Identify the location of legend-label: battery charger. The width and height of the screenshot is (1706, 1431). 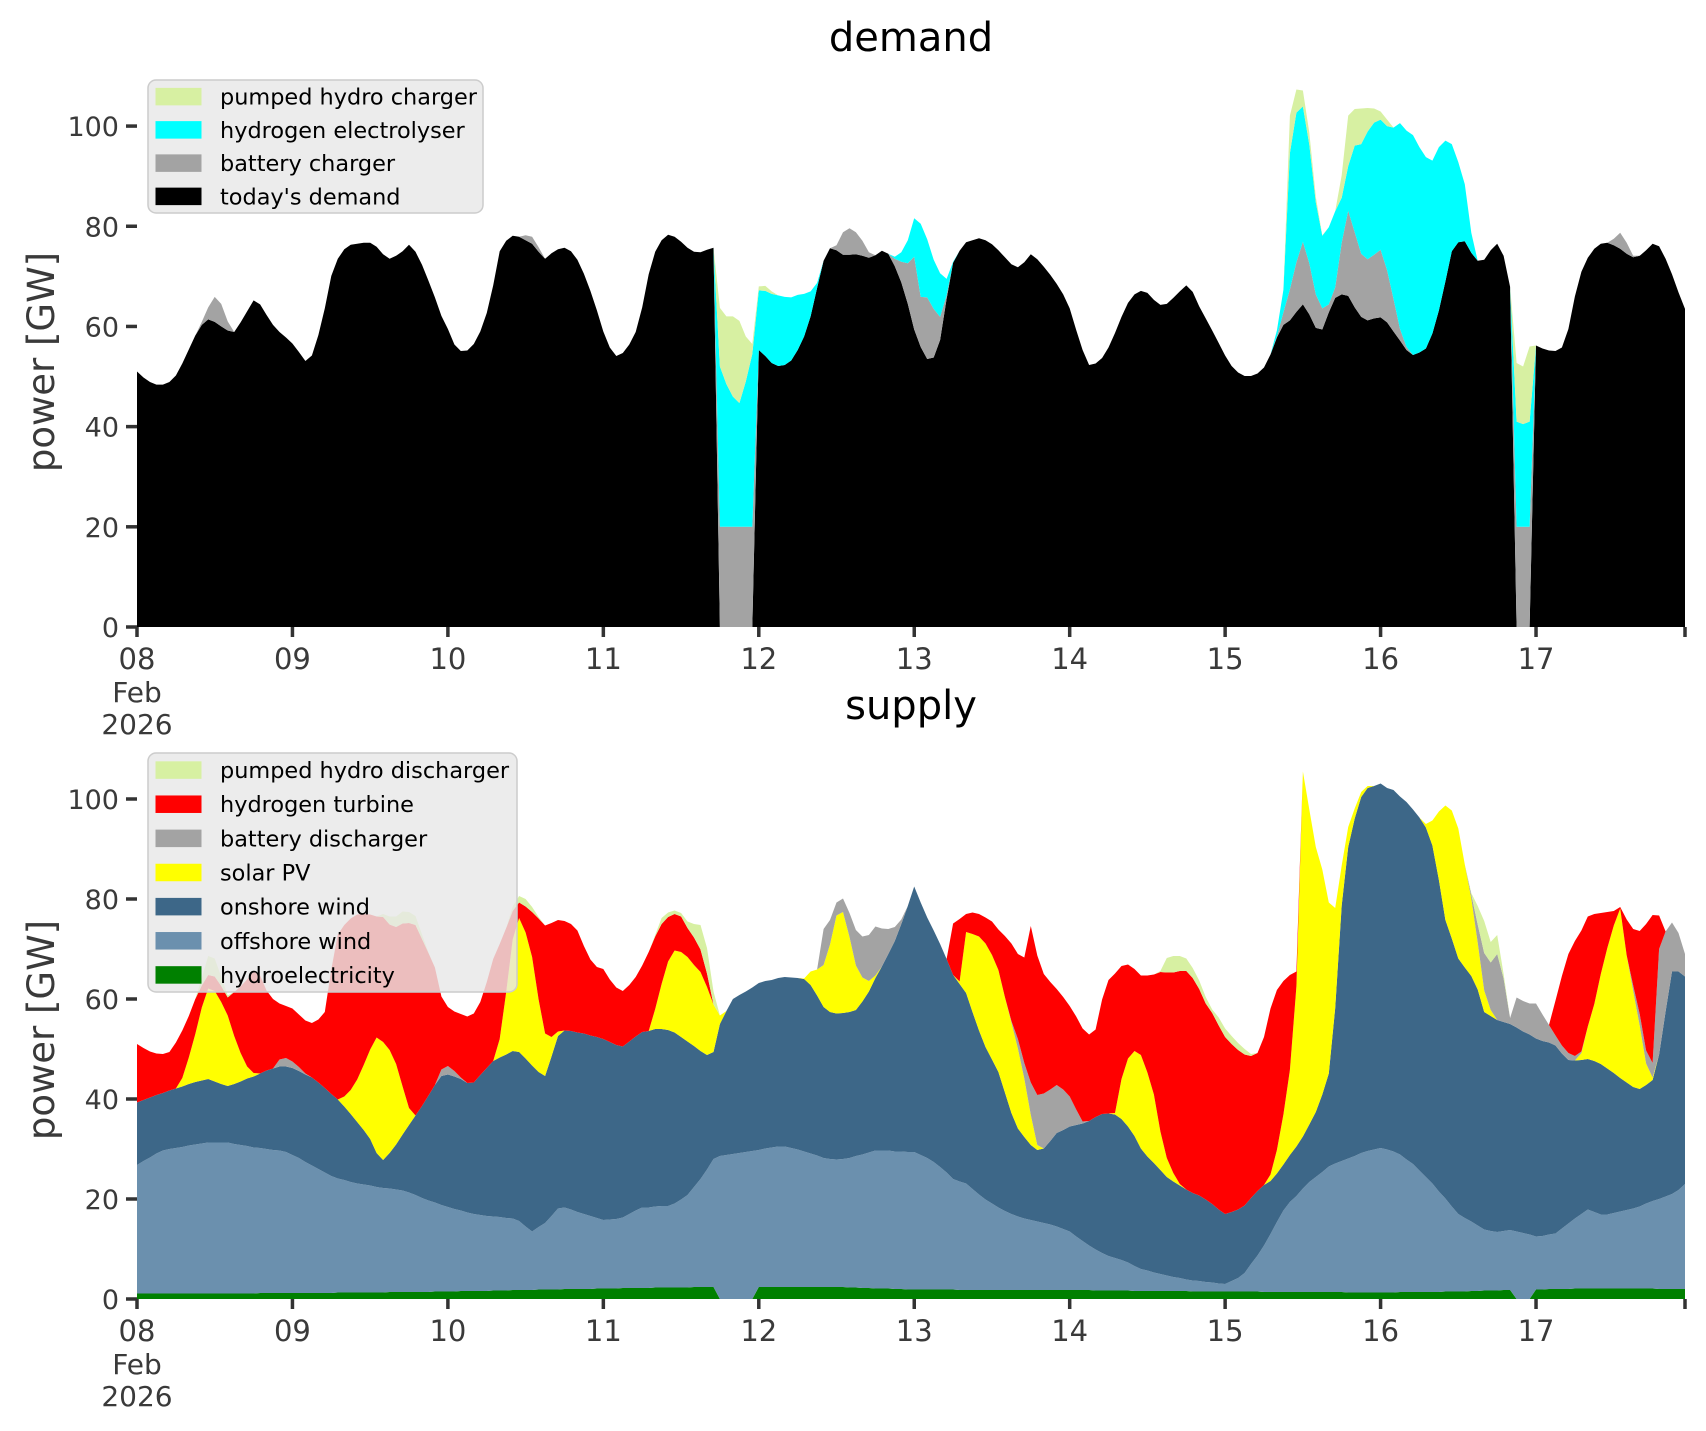
(308, 164).